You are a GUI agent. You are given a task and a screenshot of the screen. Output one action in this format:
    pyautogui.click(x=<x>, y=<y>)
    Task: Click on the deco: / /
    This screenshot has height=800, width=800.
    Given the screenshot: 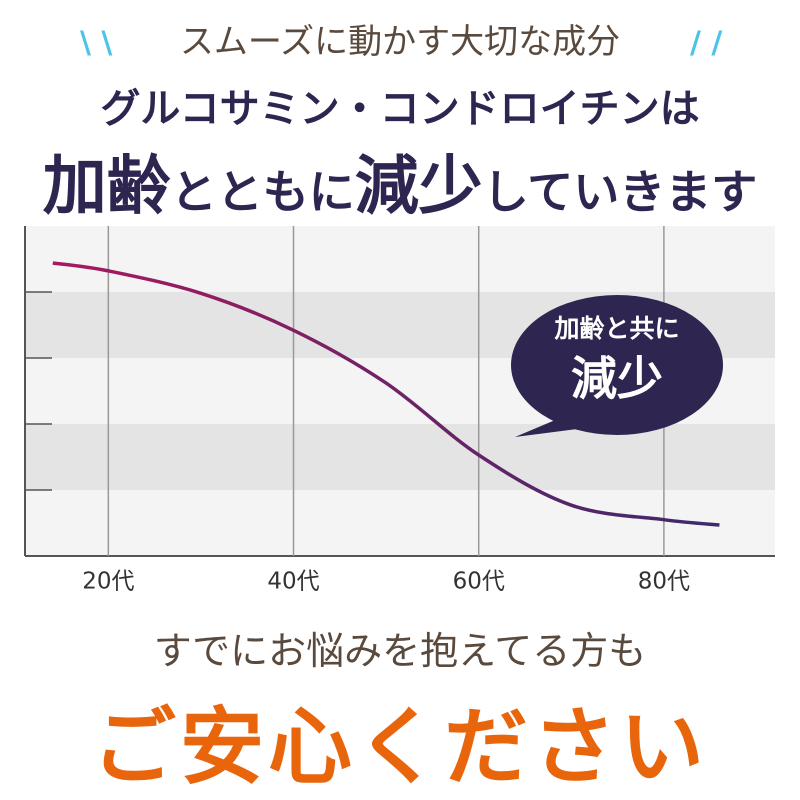 What is the action you would take?
    pyautogui.click(x=706, y=43)
    